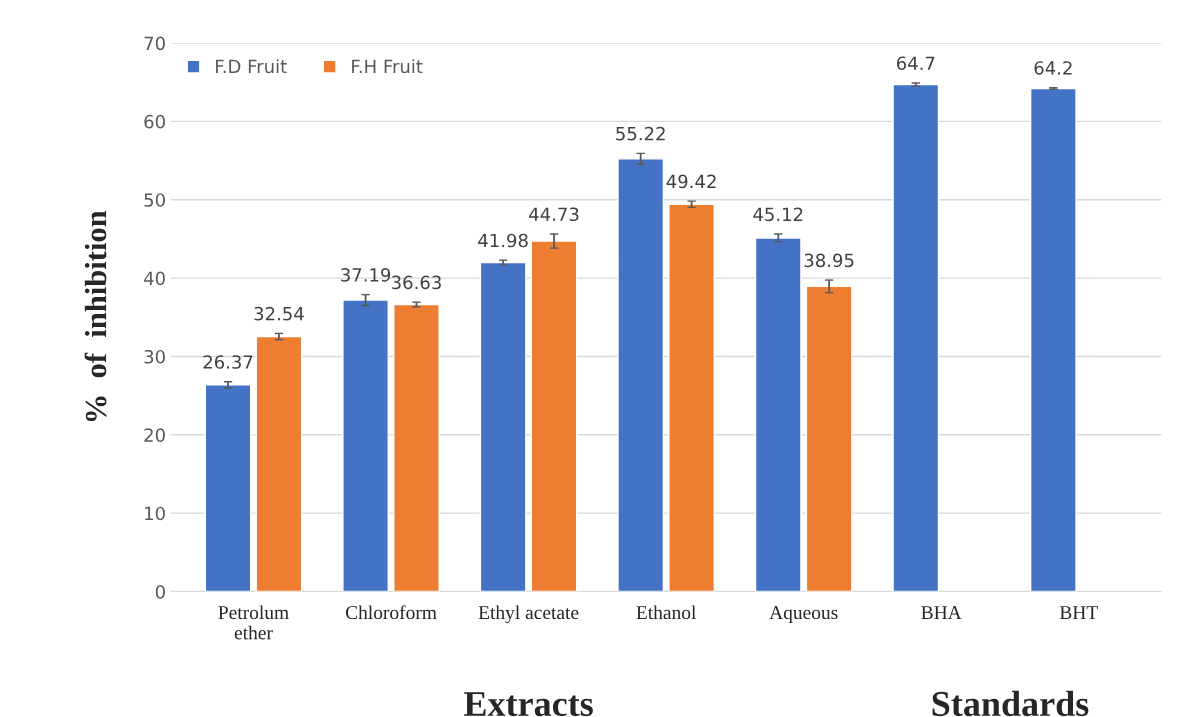  What do you see at coordinates (253, 622) in the screenshot?
I see `x-tick-label: Petrolum ether` at bounding box center [253, 622].